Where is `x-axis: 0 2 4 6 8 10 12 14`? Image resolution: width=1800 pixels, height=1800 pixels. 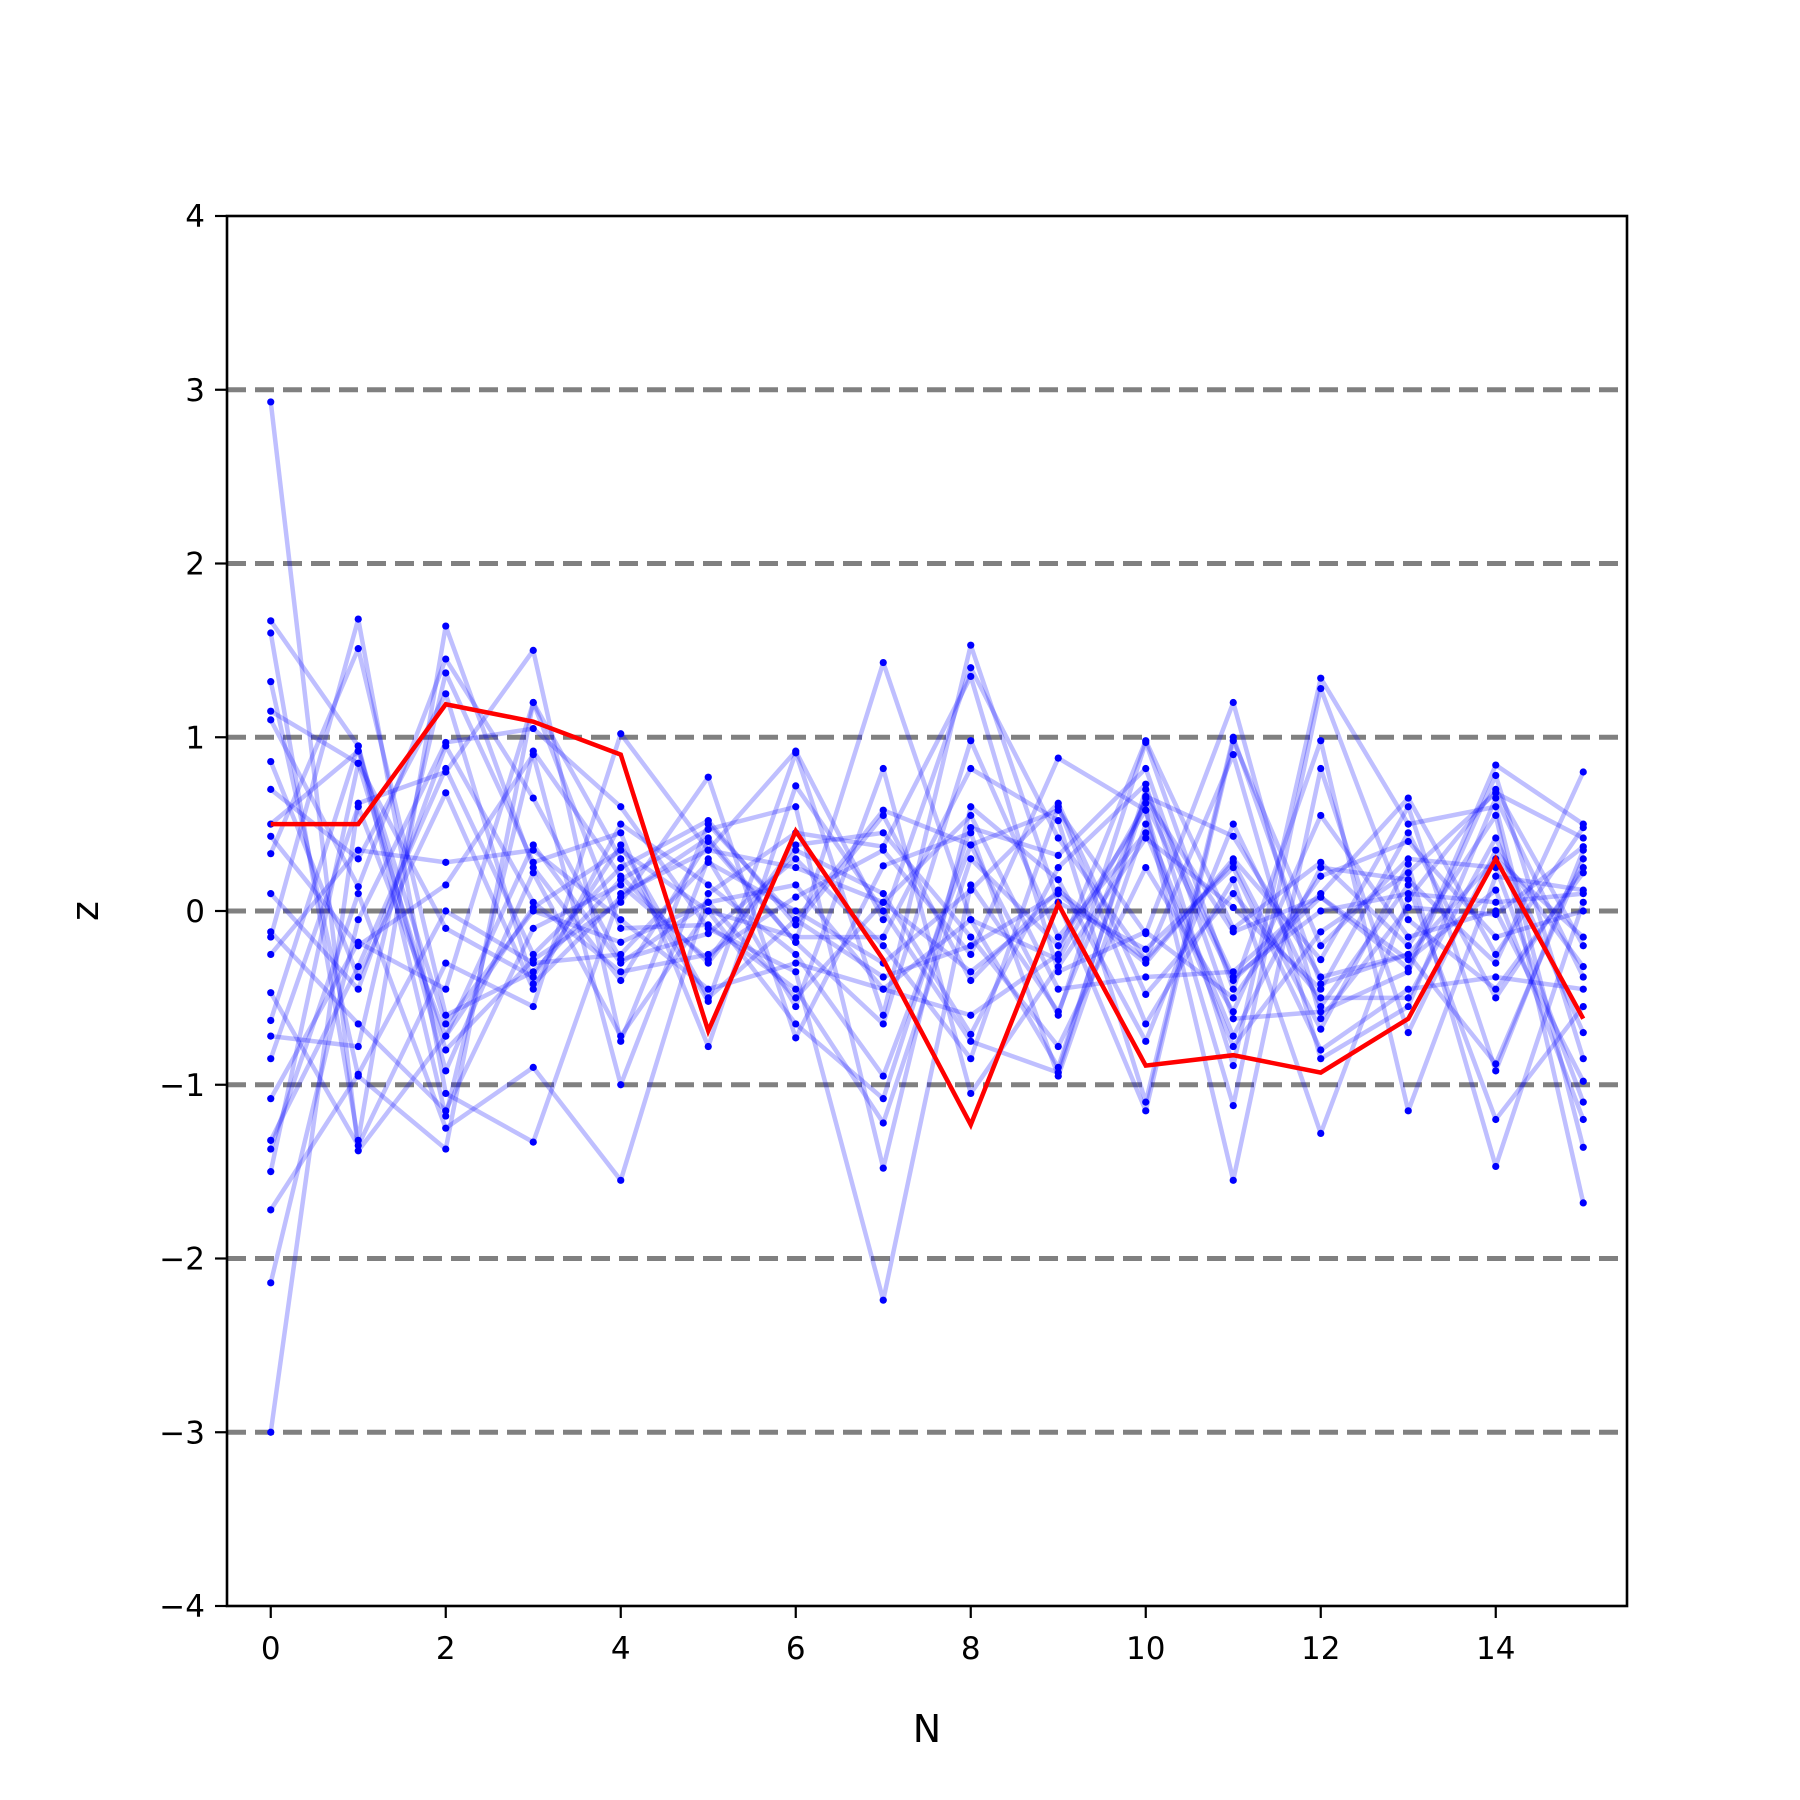
x-axis: 0 2 4 6 8 10 12 14 is located at coordinates (888, 1636).